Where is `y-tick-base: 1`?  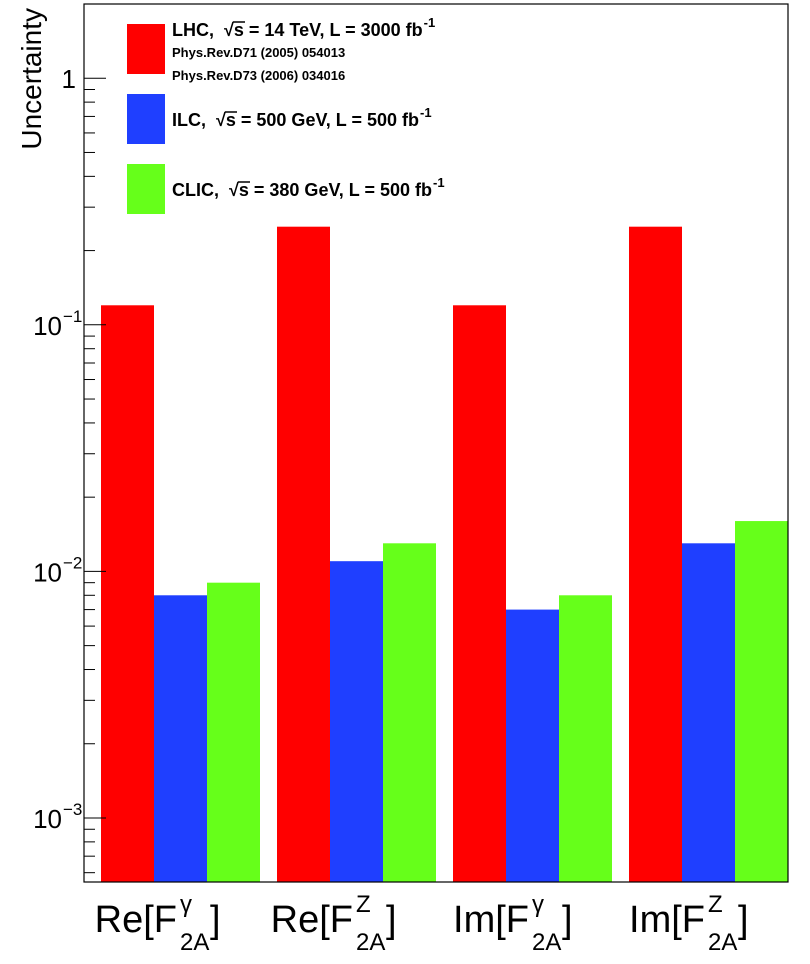 y-tick-base: 1 is located at coordinates (69, 79).